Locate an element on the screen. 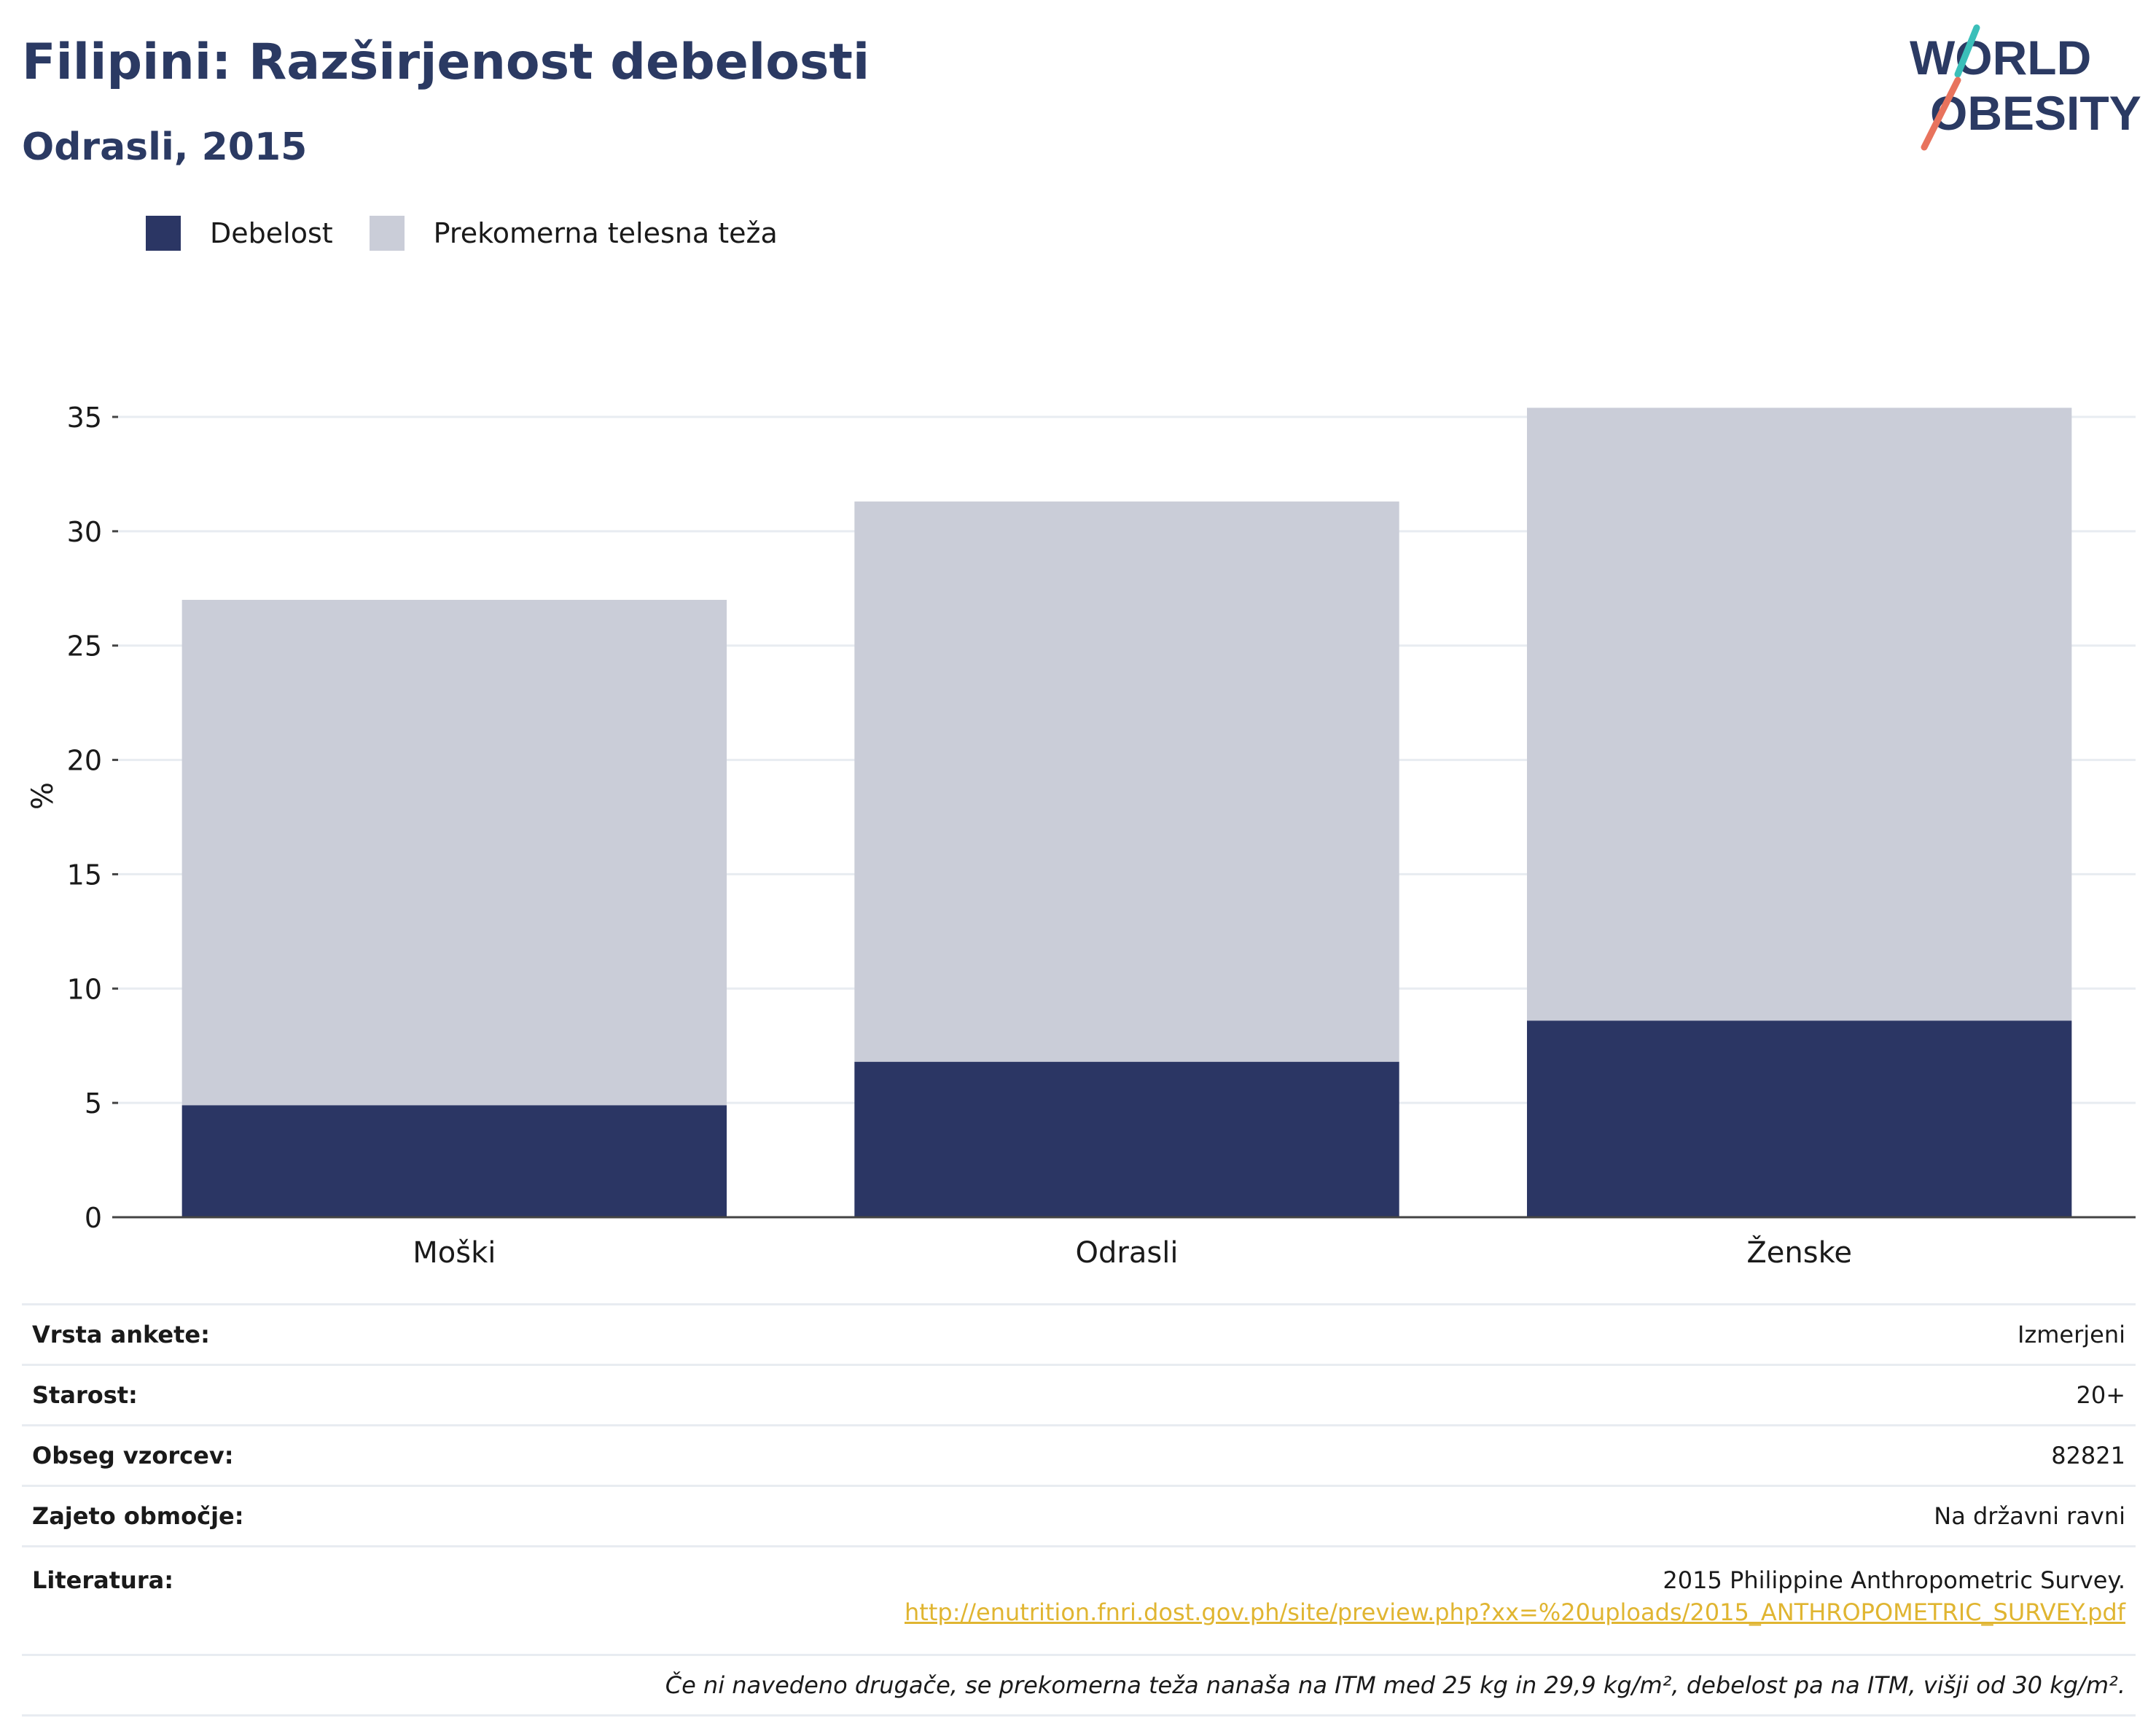 The width and height of the screenshot is (2156, 1734). legend-item-prekomerna: Prekomerna telesna teža is located at coordinates (574, 234).